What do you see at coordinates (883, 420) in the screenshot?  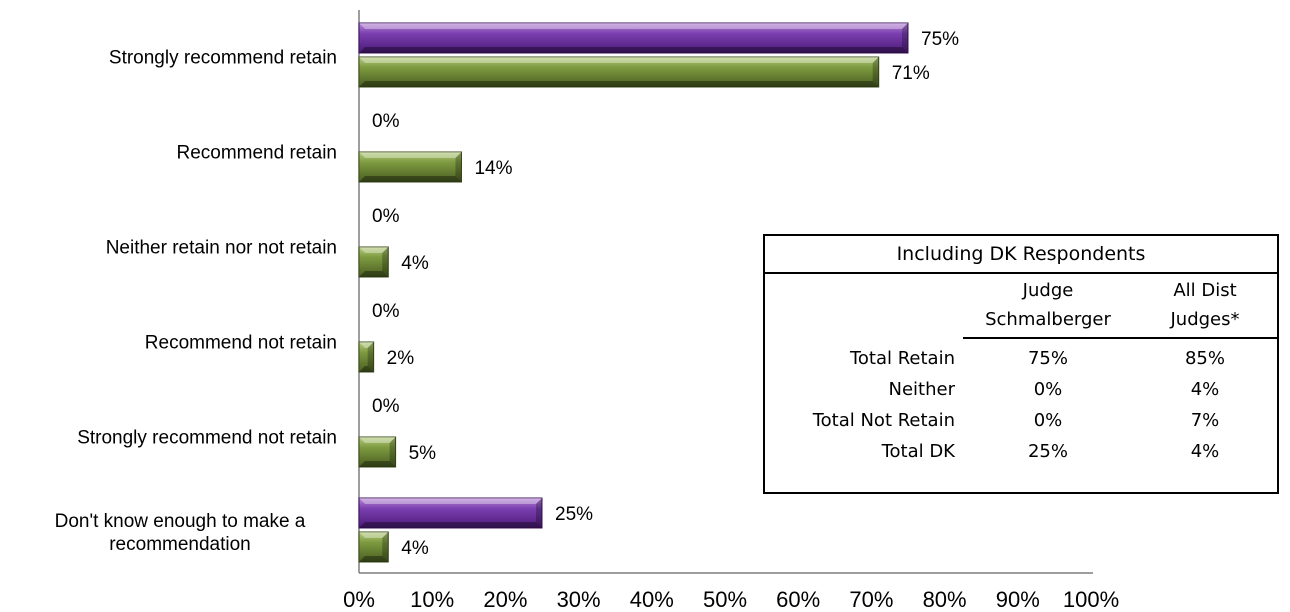 I see `row-label: Total Not Retain` at bounding box center [883, 420].